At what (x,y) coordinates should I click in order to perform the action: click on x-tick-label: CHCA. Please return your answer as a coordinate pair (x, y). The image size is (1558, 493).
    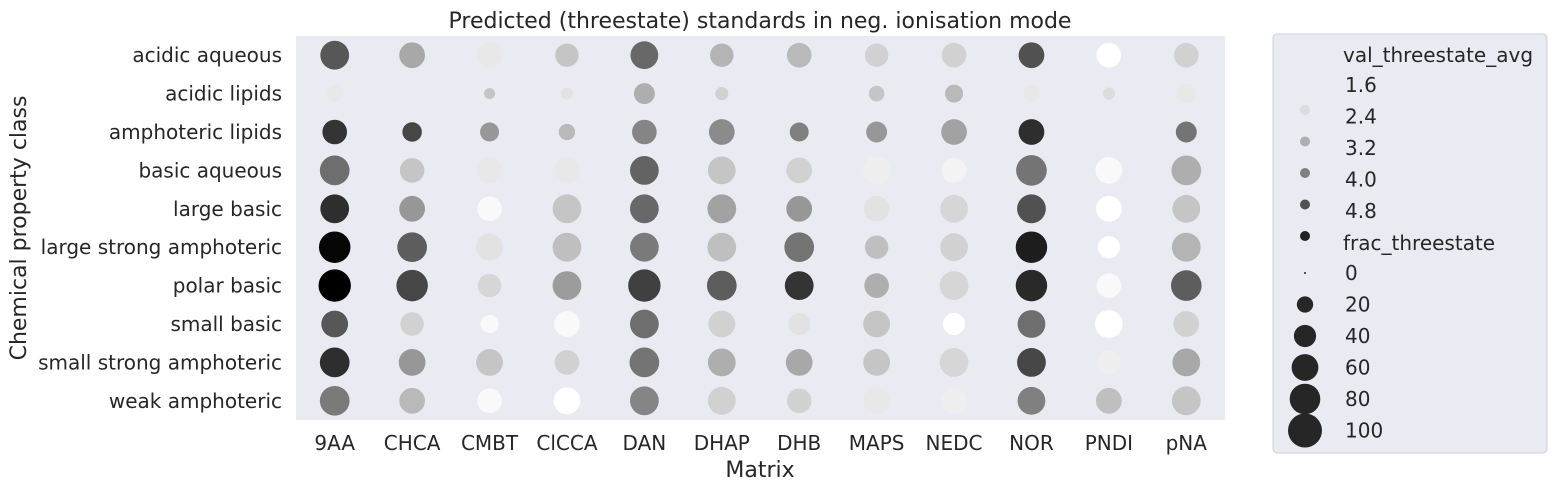
    Looking at the image, I should click on (412, 443).